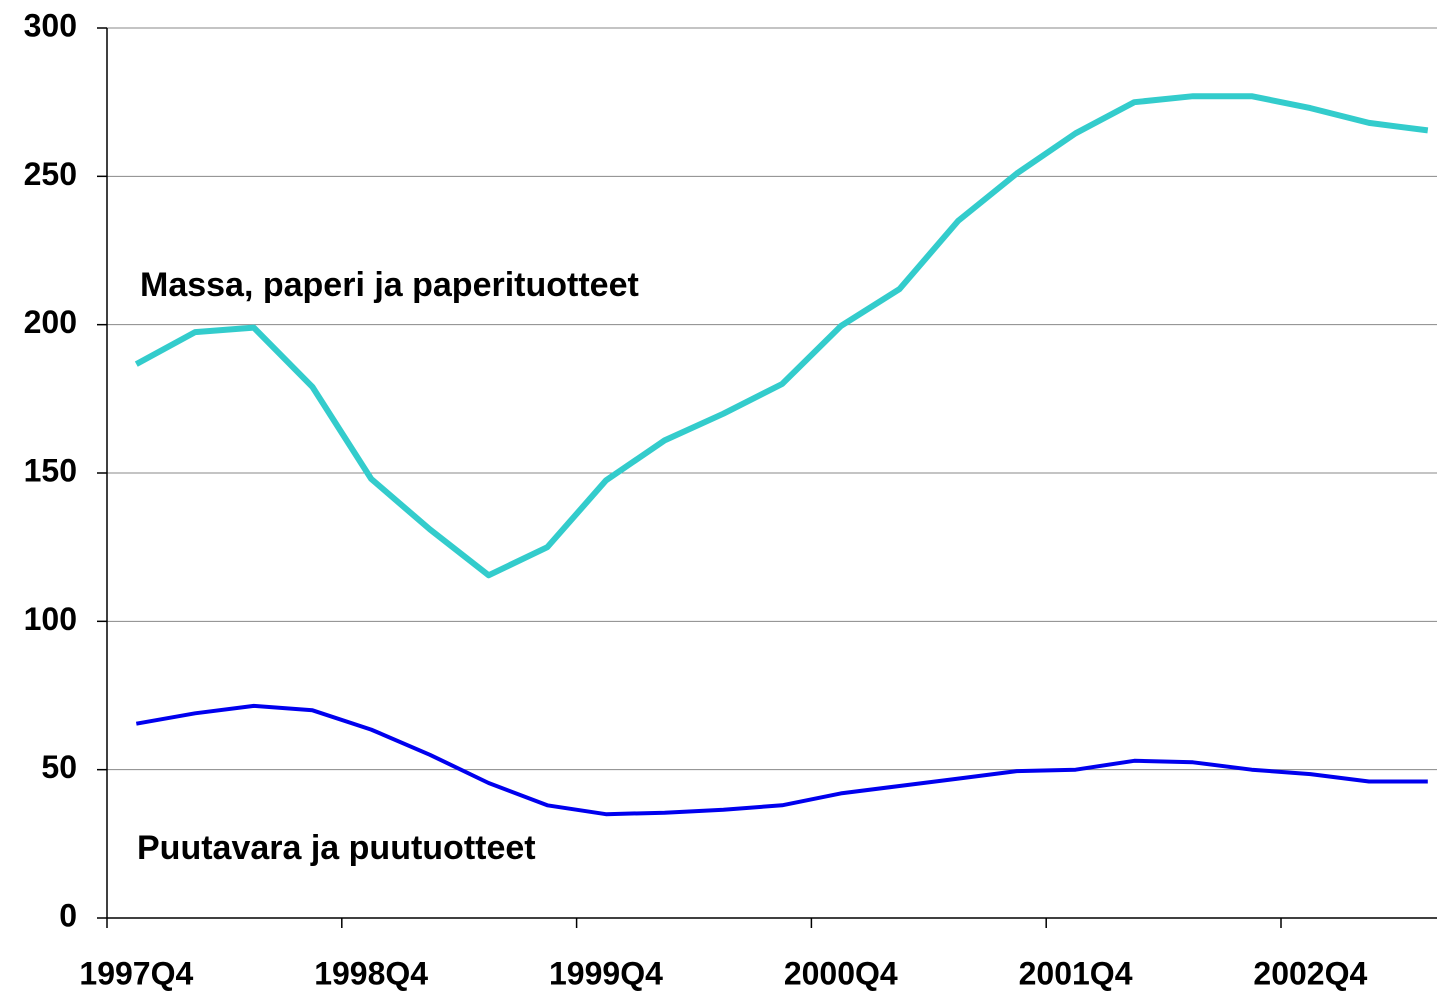  I want to click on x-tick-label: 2002Q4, so click(1310, 973).